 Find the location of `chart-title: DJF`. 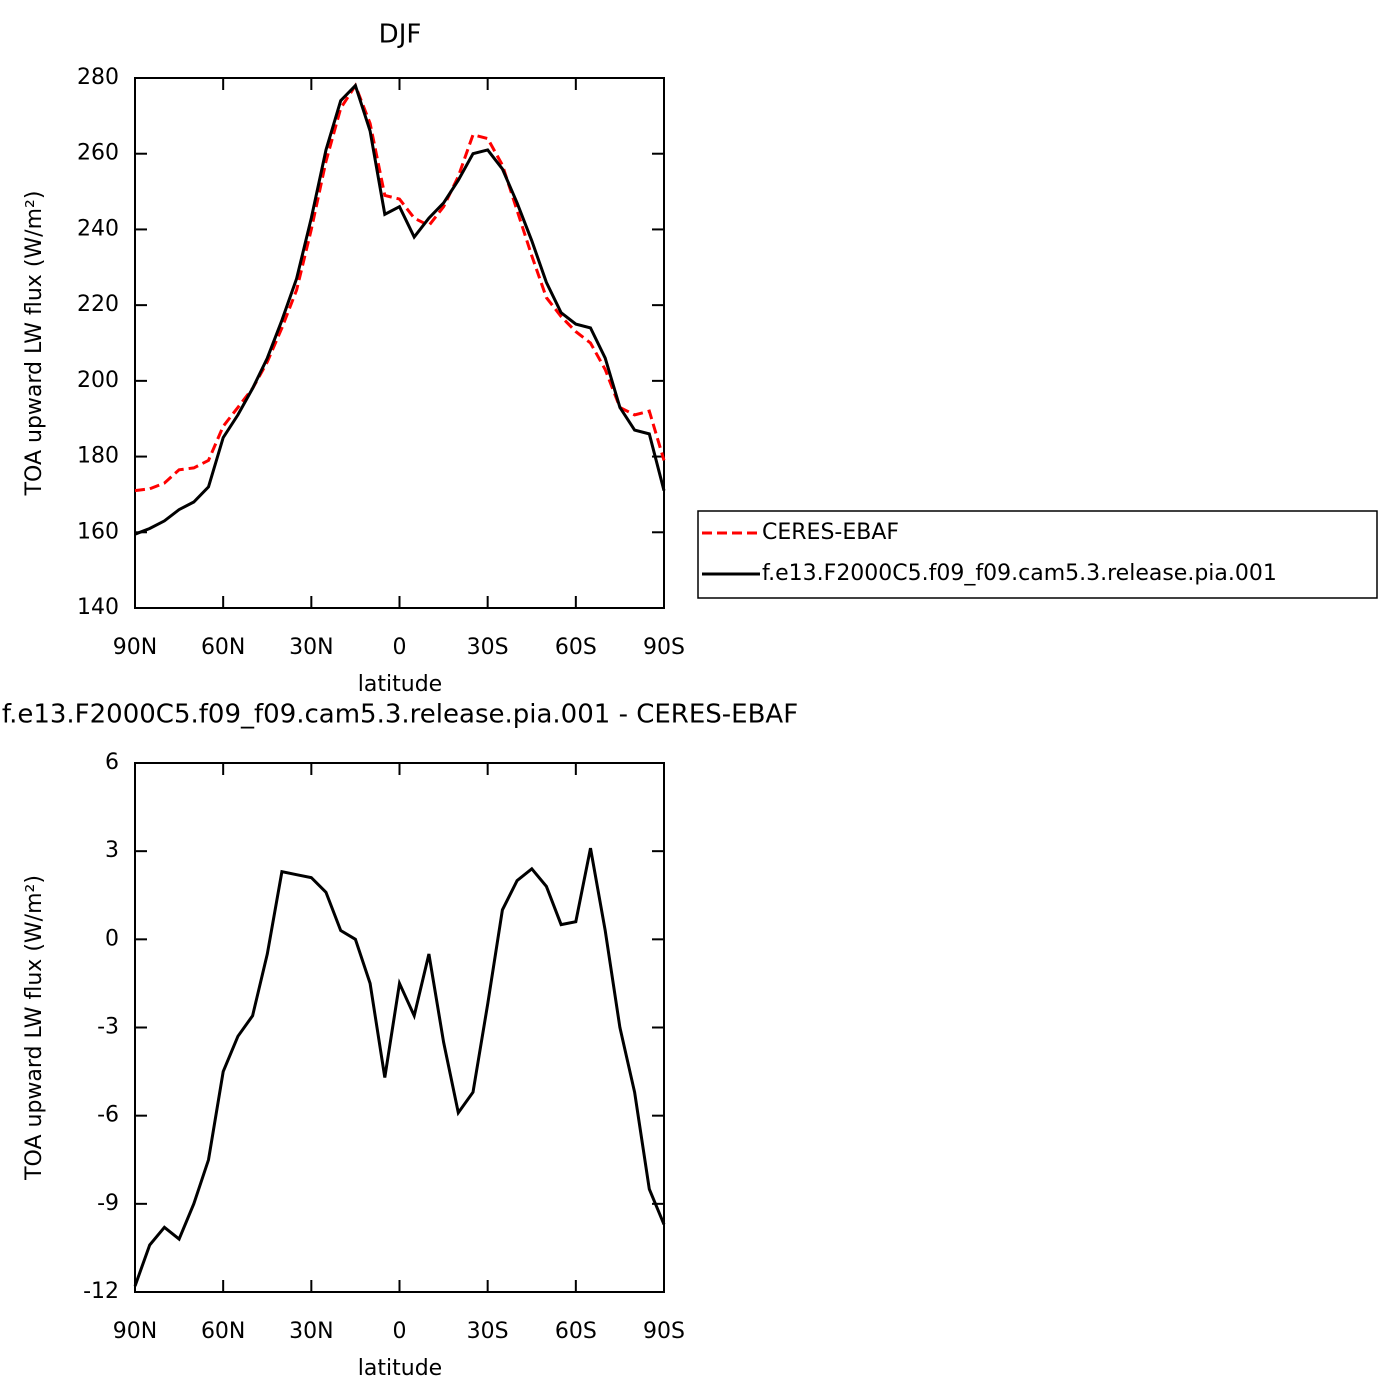

chart-title: DJF is located at coordinates (400, 35).